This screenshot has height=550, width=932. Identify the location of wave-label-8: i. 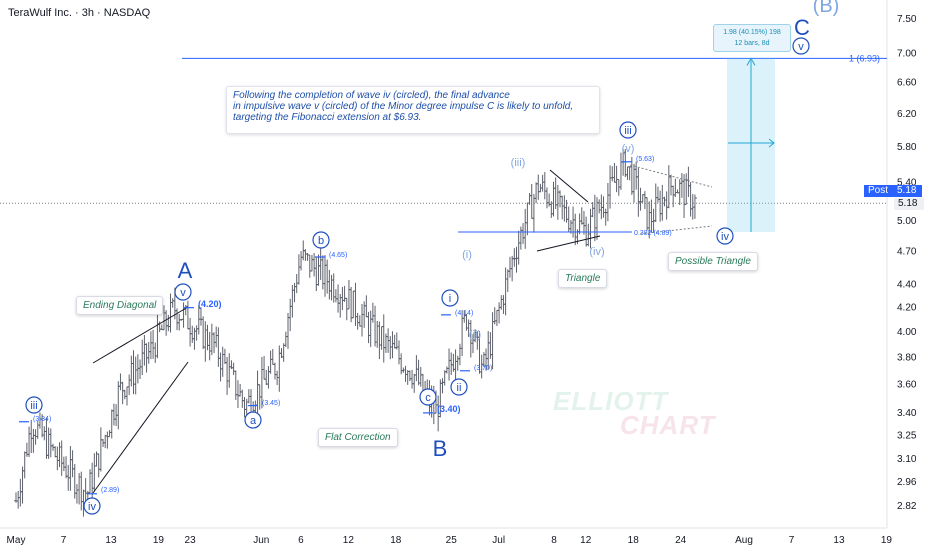
(450, 299).